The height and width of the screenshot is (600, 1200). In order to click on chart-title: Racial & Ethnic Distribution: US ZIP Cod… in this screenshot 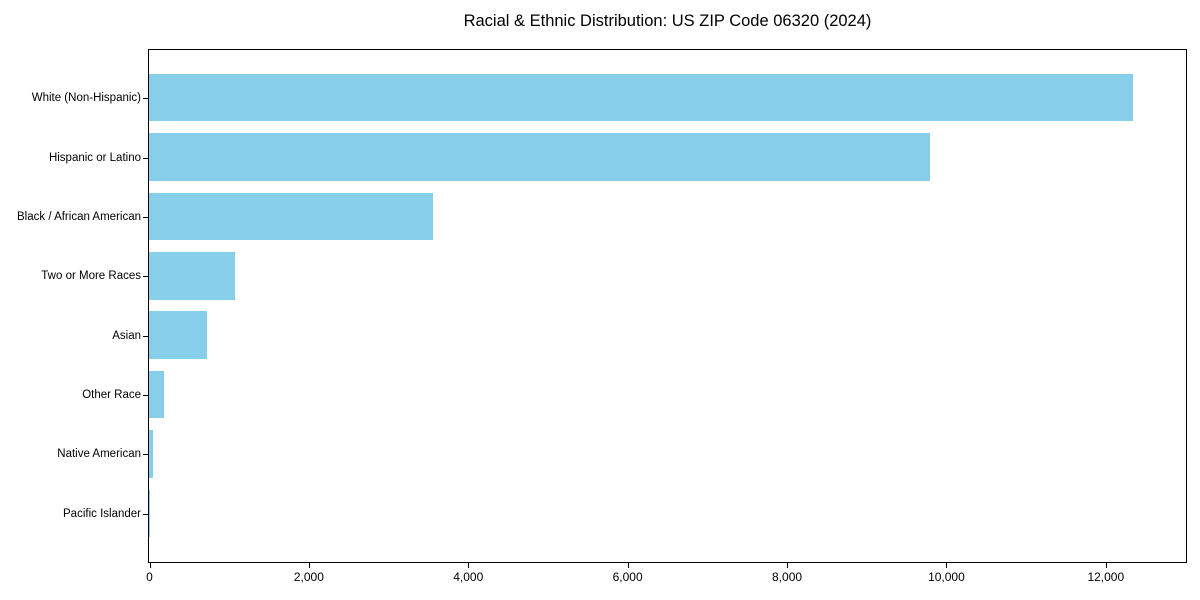, I will do `click(667, 21)`.